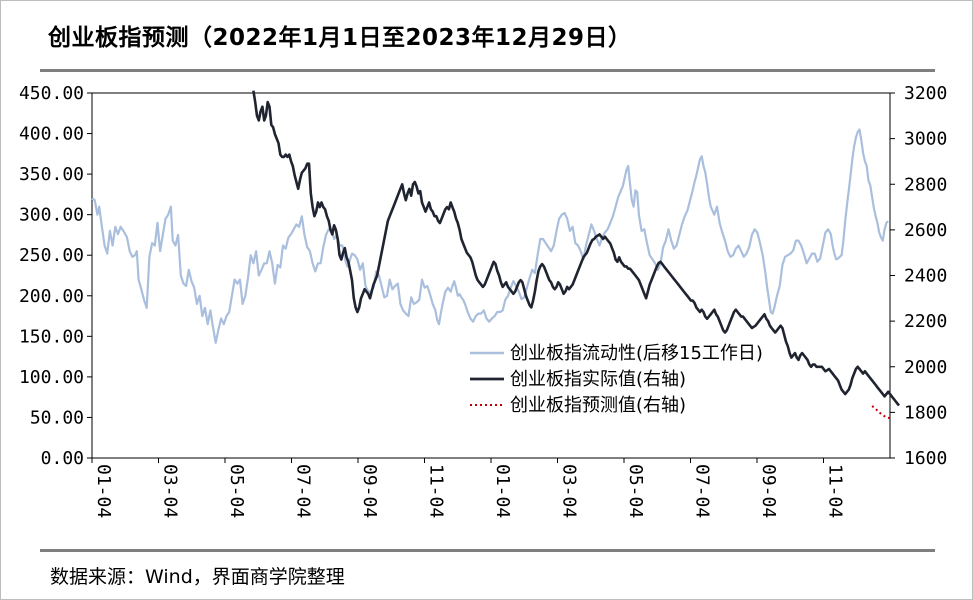  Describe the element at coordinates (598, 379) in the screenshot. I see `legend-label: 创业板指实际值(右轴)` at that location.